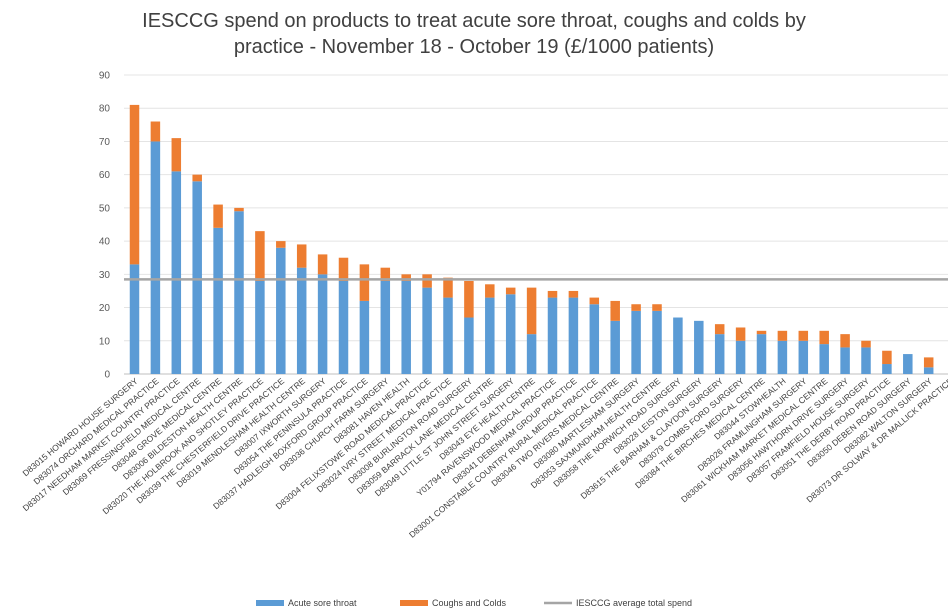  I want to click on y-tick-label: 60, so click(105, 175).